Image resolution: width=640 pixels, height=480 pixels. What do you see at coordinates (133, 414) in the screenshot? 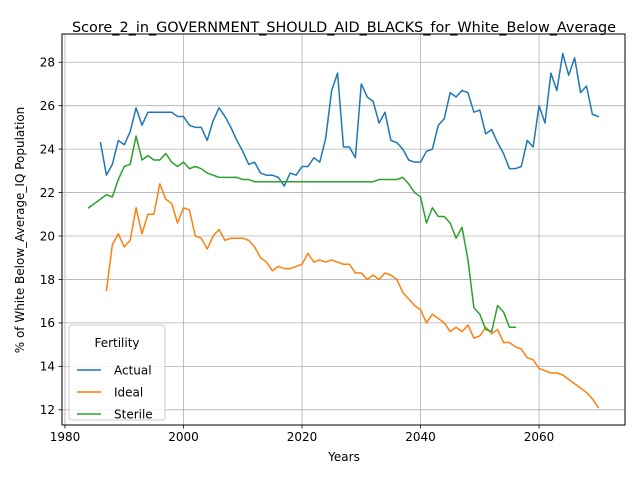
I see `legend-label-sterile: Sterile` at bounding box center [133, 414].